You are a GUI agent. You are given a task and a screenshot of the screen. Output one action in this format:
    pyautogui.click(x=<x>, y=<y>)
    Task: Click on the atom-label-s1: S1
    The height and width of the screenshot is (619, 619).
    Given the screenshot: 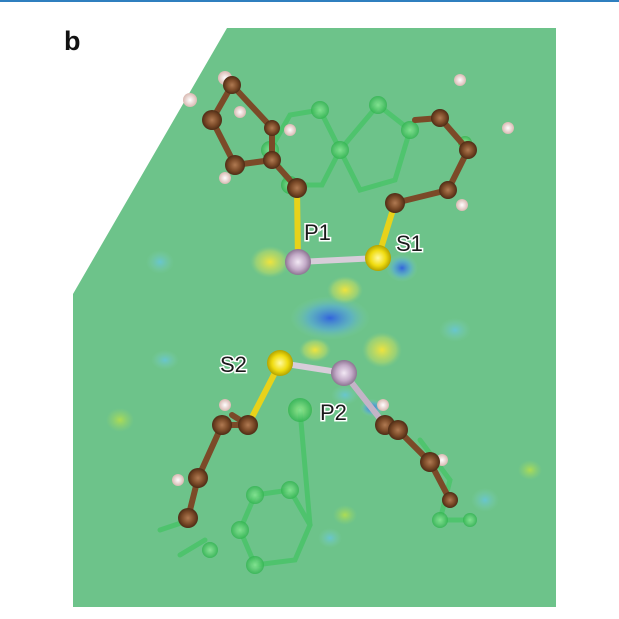 What is the action you would take?
    pyautogui.click(x=409, y=243)
    